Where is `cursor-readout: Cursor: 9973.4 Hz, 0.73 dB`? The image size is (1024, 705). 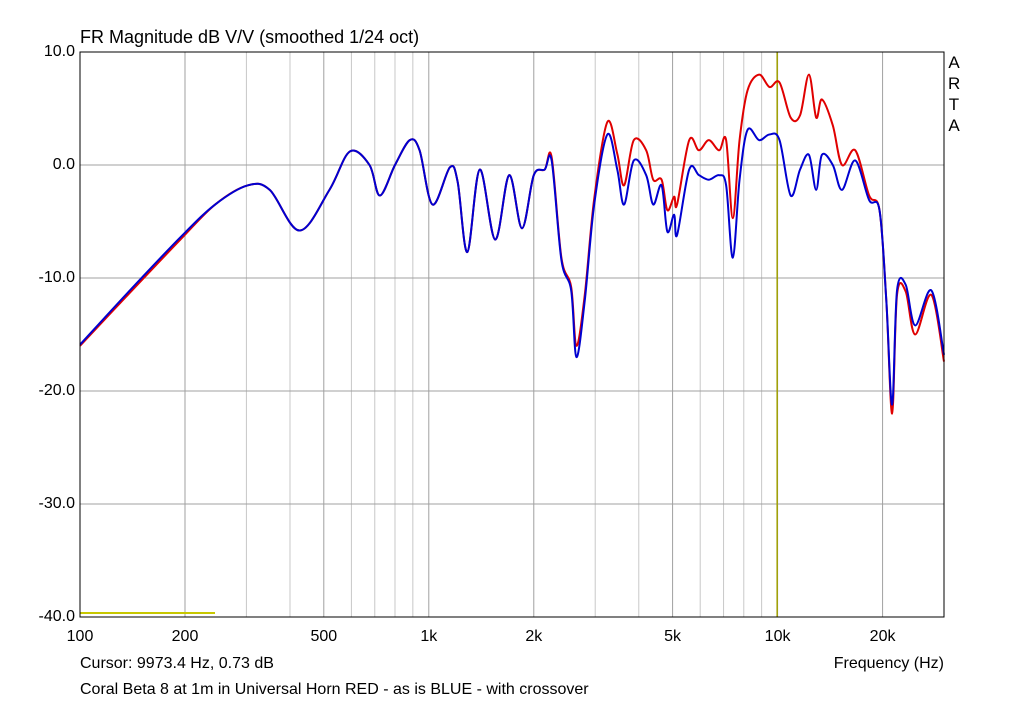 cursor-readout: Cursor: 9973.4 Hz, 0.73 dB is located at coordinates (177, 663).